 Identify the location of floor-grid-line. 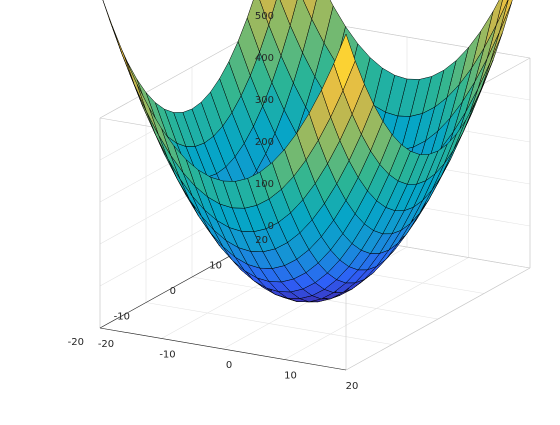
(269, 324).